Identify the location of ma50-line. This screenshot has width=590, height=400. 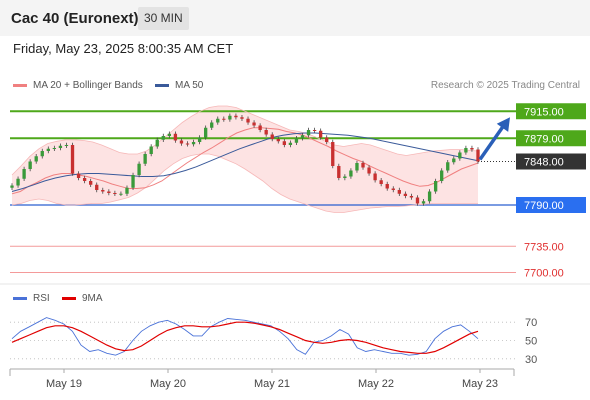
(245, 162).